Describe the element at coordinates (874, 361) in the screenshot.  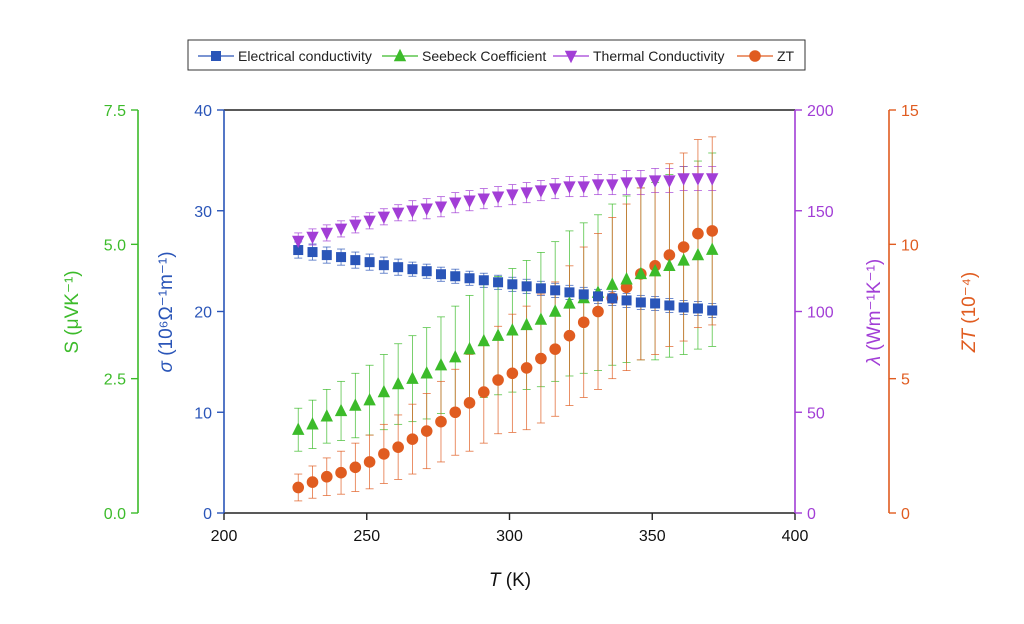
I see `lambda-axis-title-symbol: λ` at that location.